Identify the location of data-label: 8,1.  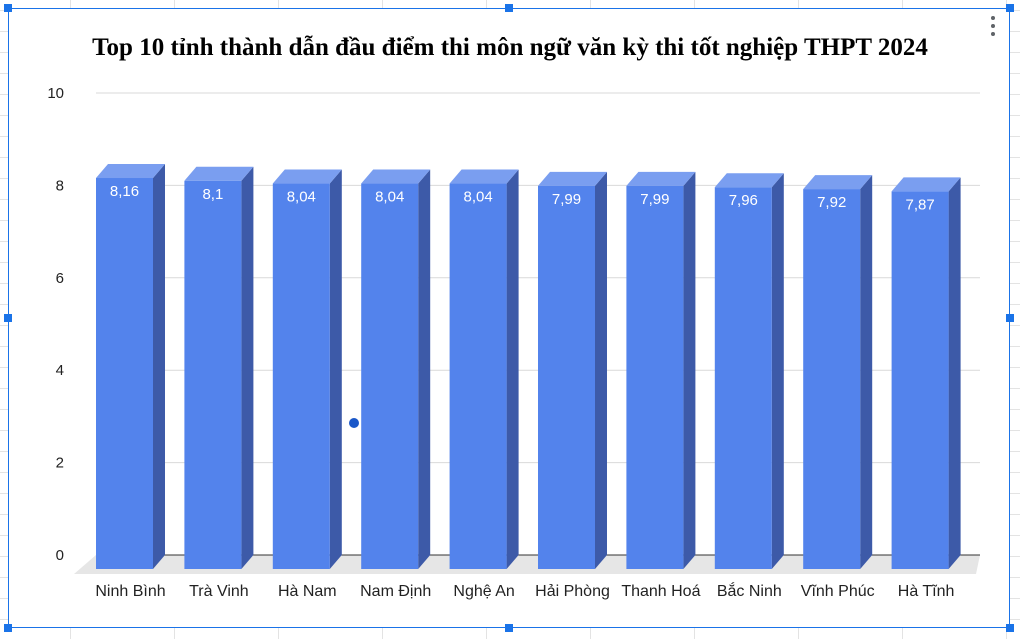
(212, 194).